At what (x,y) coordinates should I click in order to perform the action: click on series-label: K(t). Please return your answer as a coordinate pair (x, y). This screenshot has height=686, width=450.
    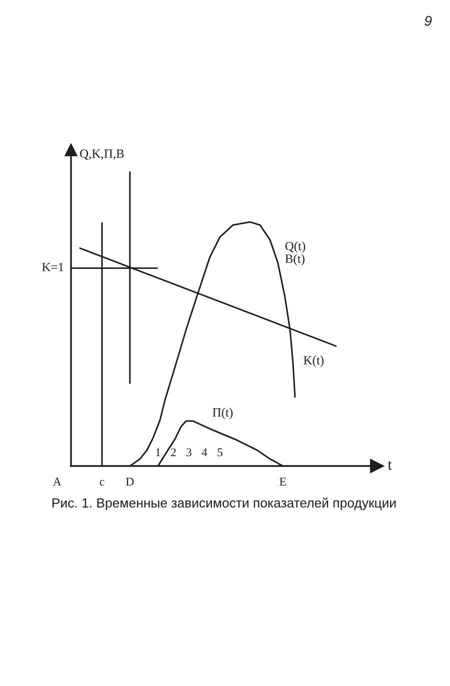
    Looking at the image, I should click on (314, 362).